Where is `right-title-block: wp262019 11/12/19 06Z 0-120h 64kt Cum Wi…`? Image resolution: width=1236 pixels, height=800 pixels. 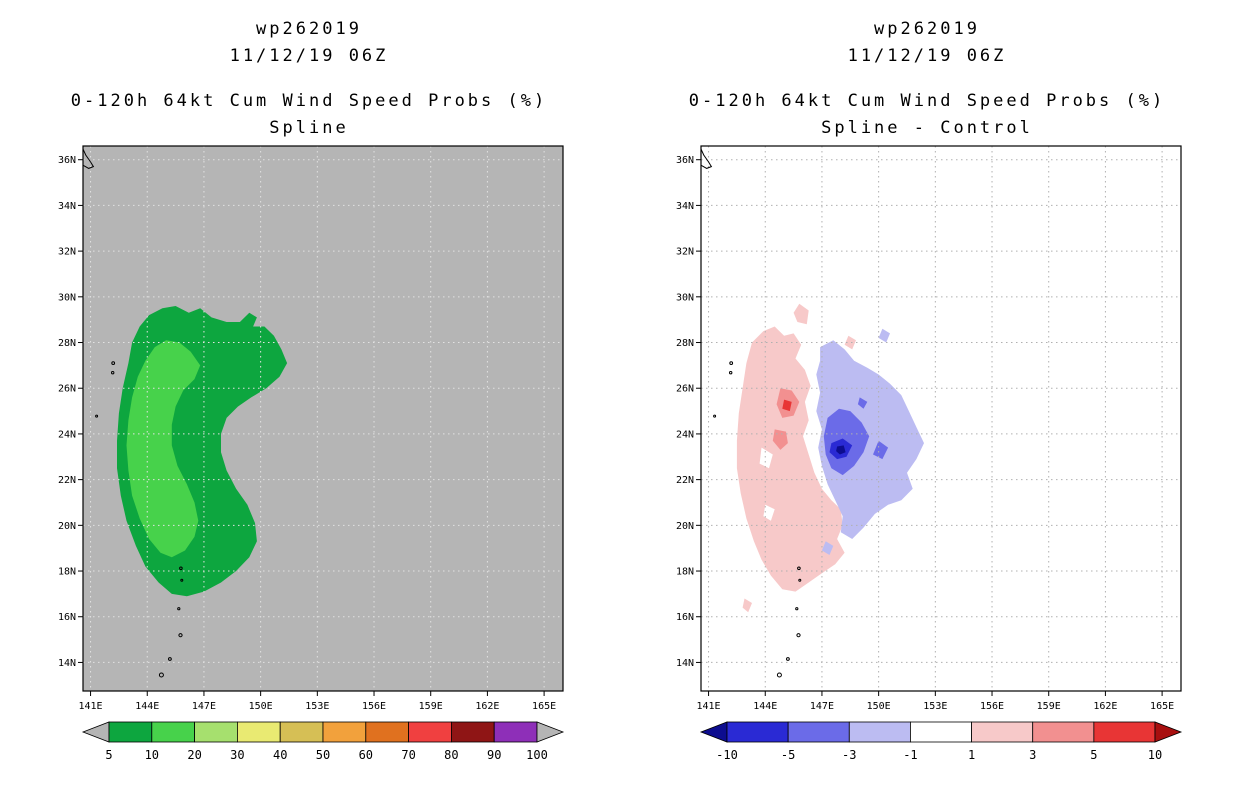 right-title-block: wp262019 11/12/19 06Z 0-120h 64kt Cum Wi… is located at coordinates (927, 79).